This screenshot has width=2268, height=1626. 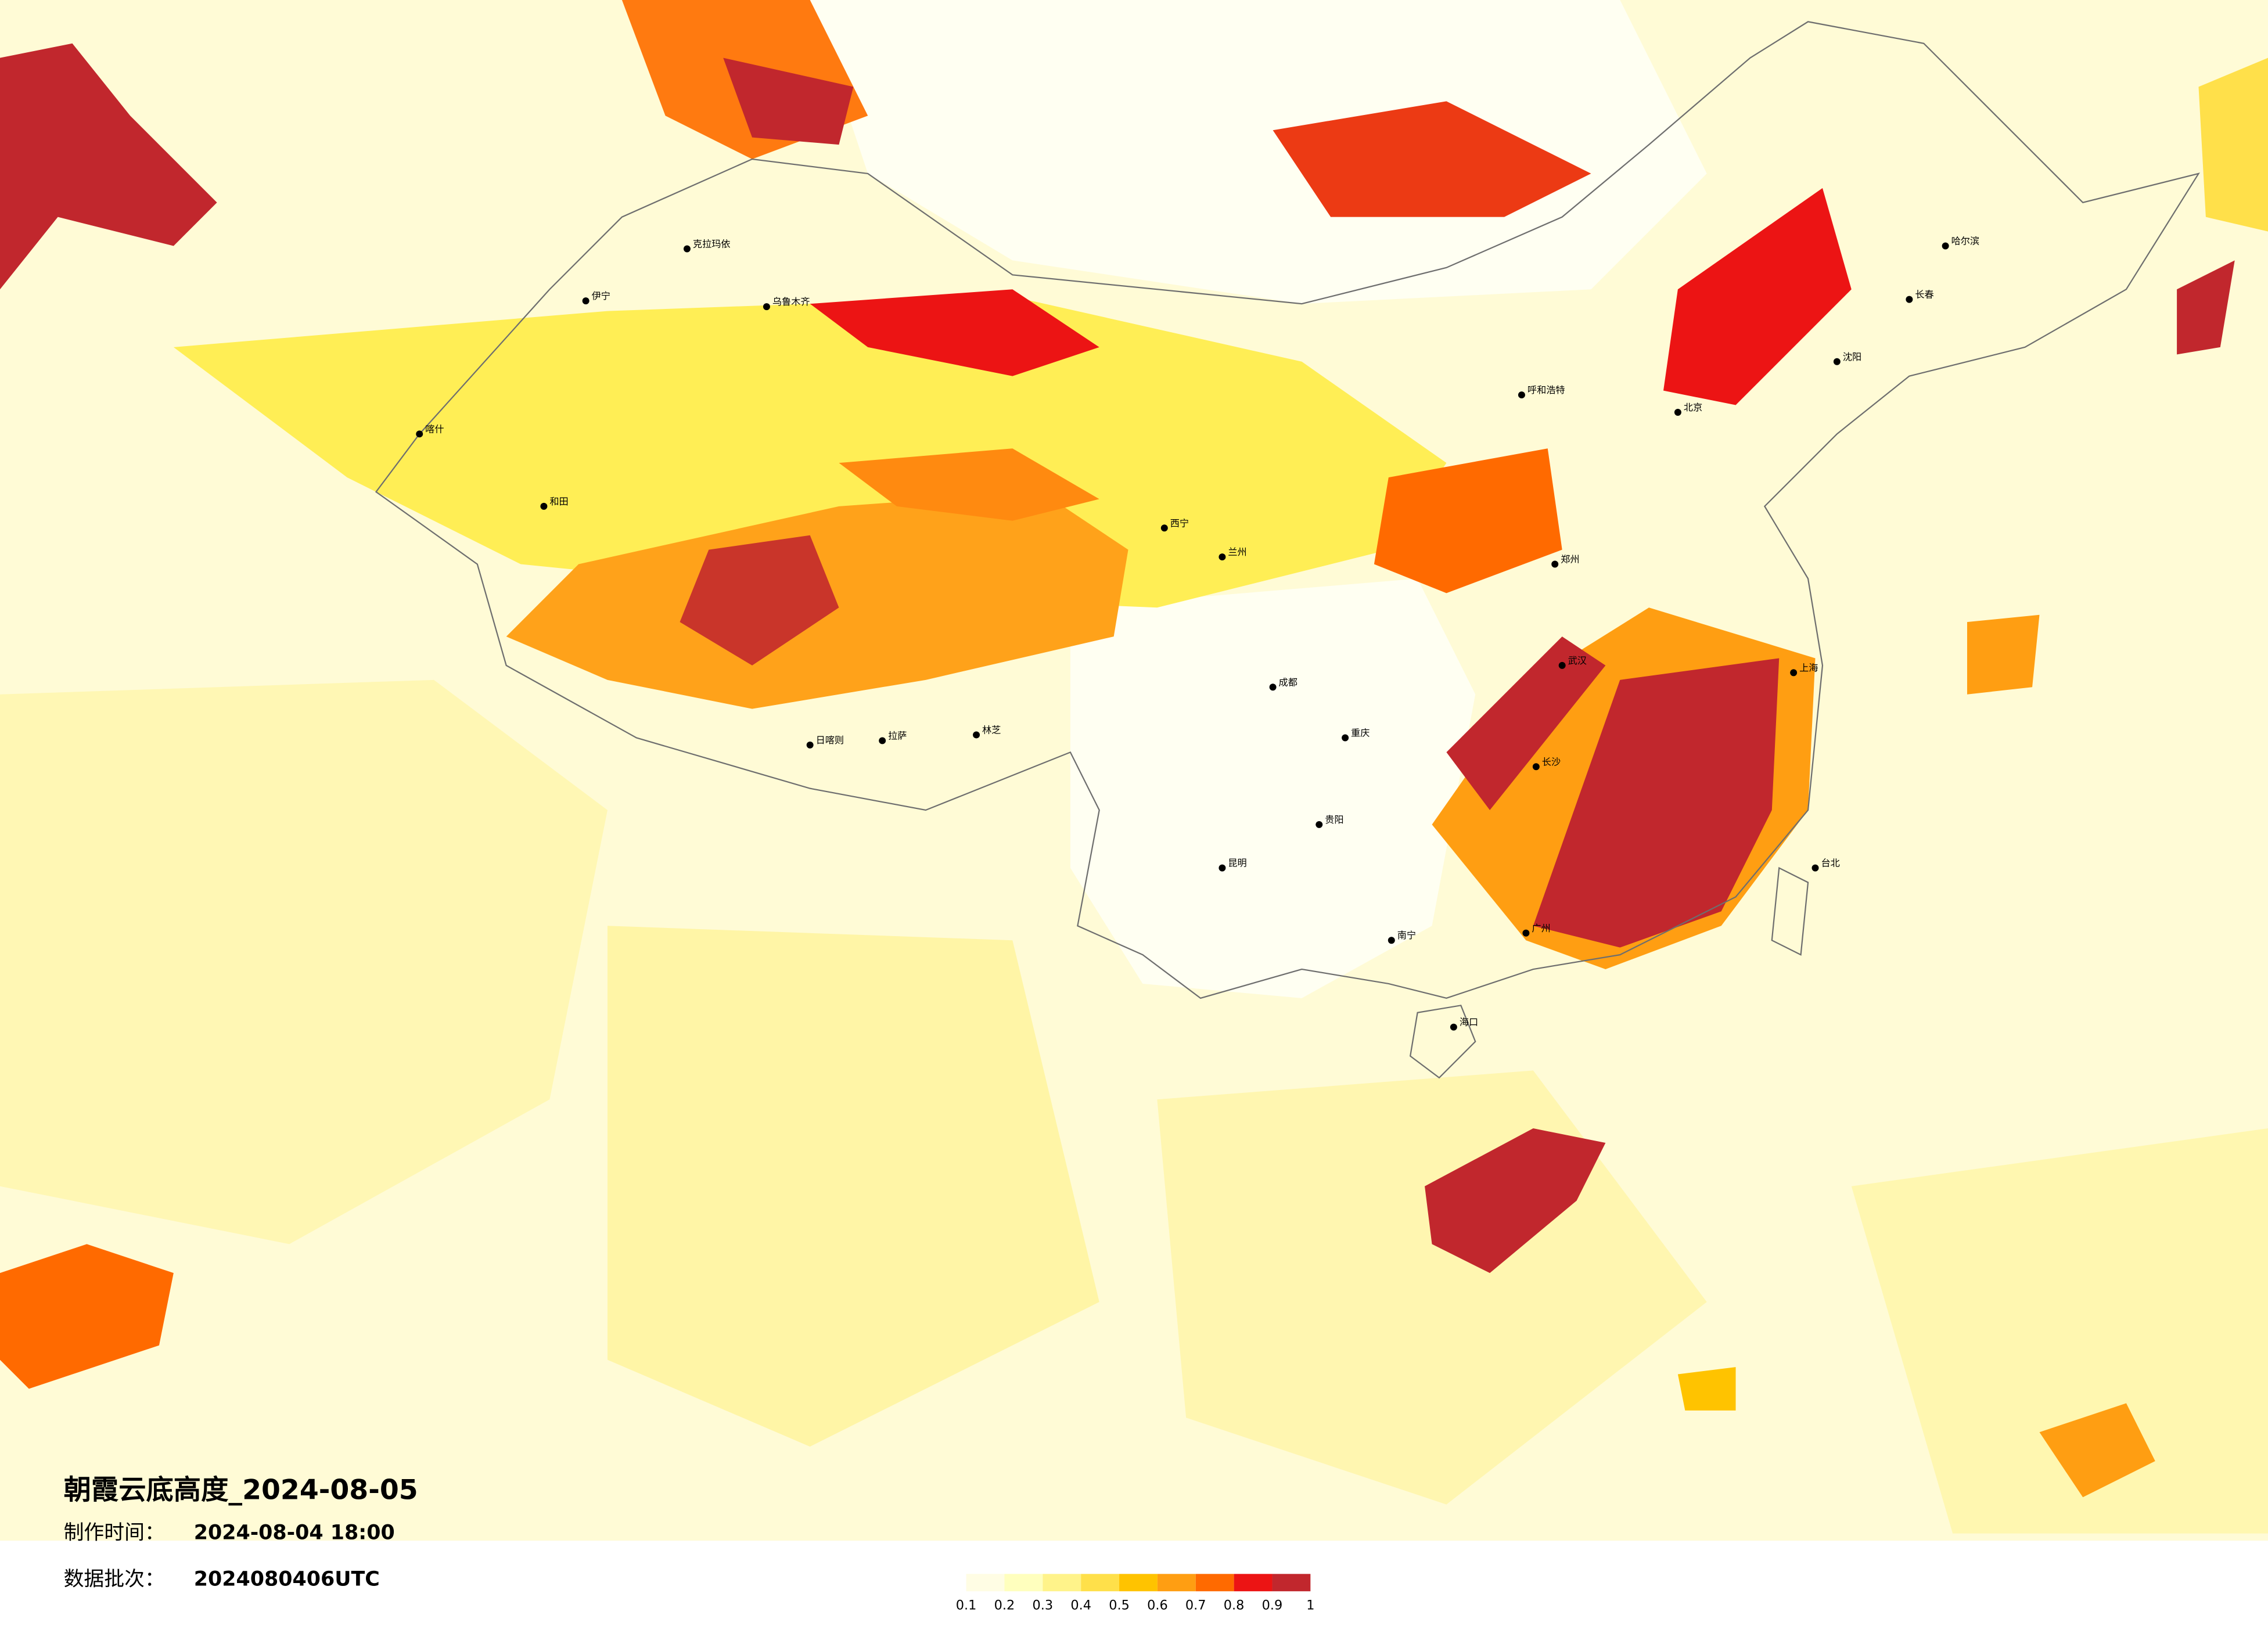 I want to click on city-label: 和田, so click(x=558, y=501).